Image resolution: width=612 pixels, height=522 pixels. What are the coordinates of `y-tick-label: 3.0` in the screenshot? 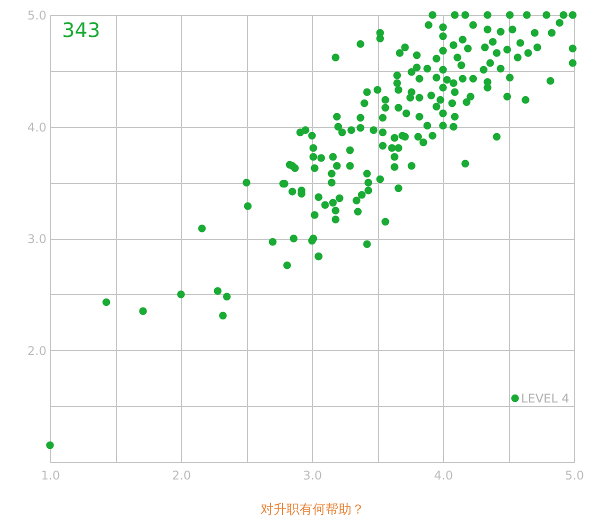 It's located at (36, 239).